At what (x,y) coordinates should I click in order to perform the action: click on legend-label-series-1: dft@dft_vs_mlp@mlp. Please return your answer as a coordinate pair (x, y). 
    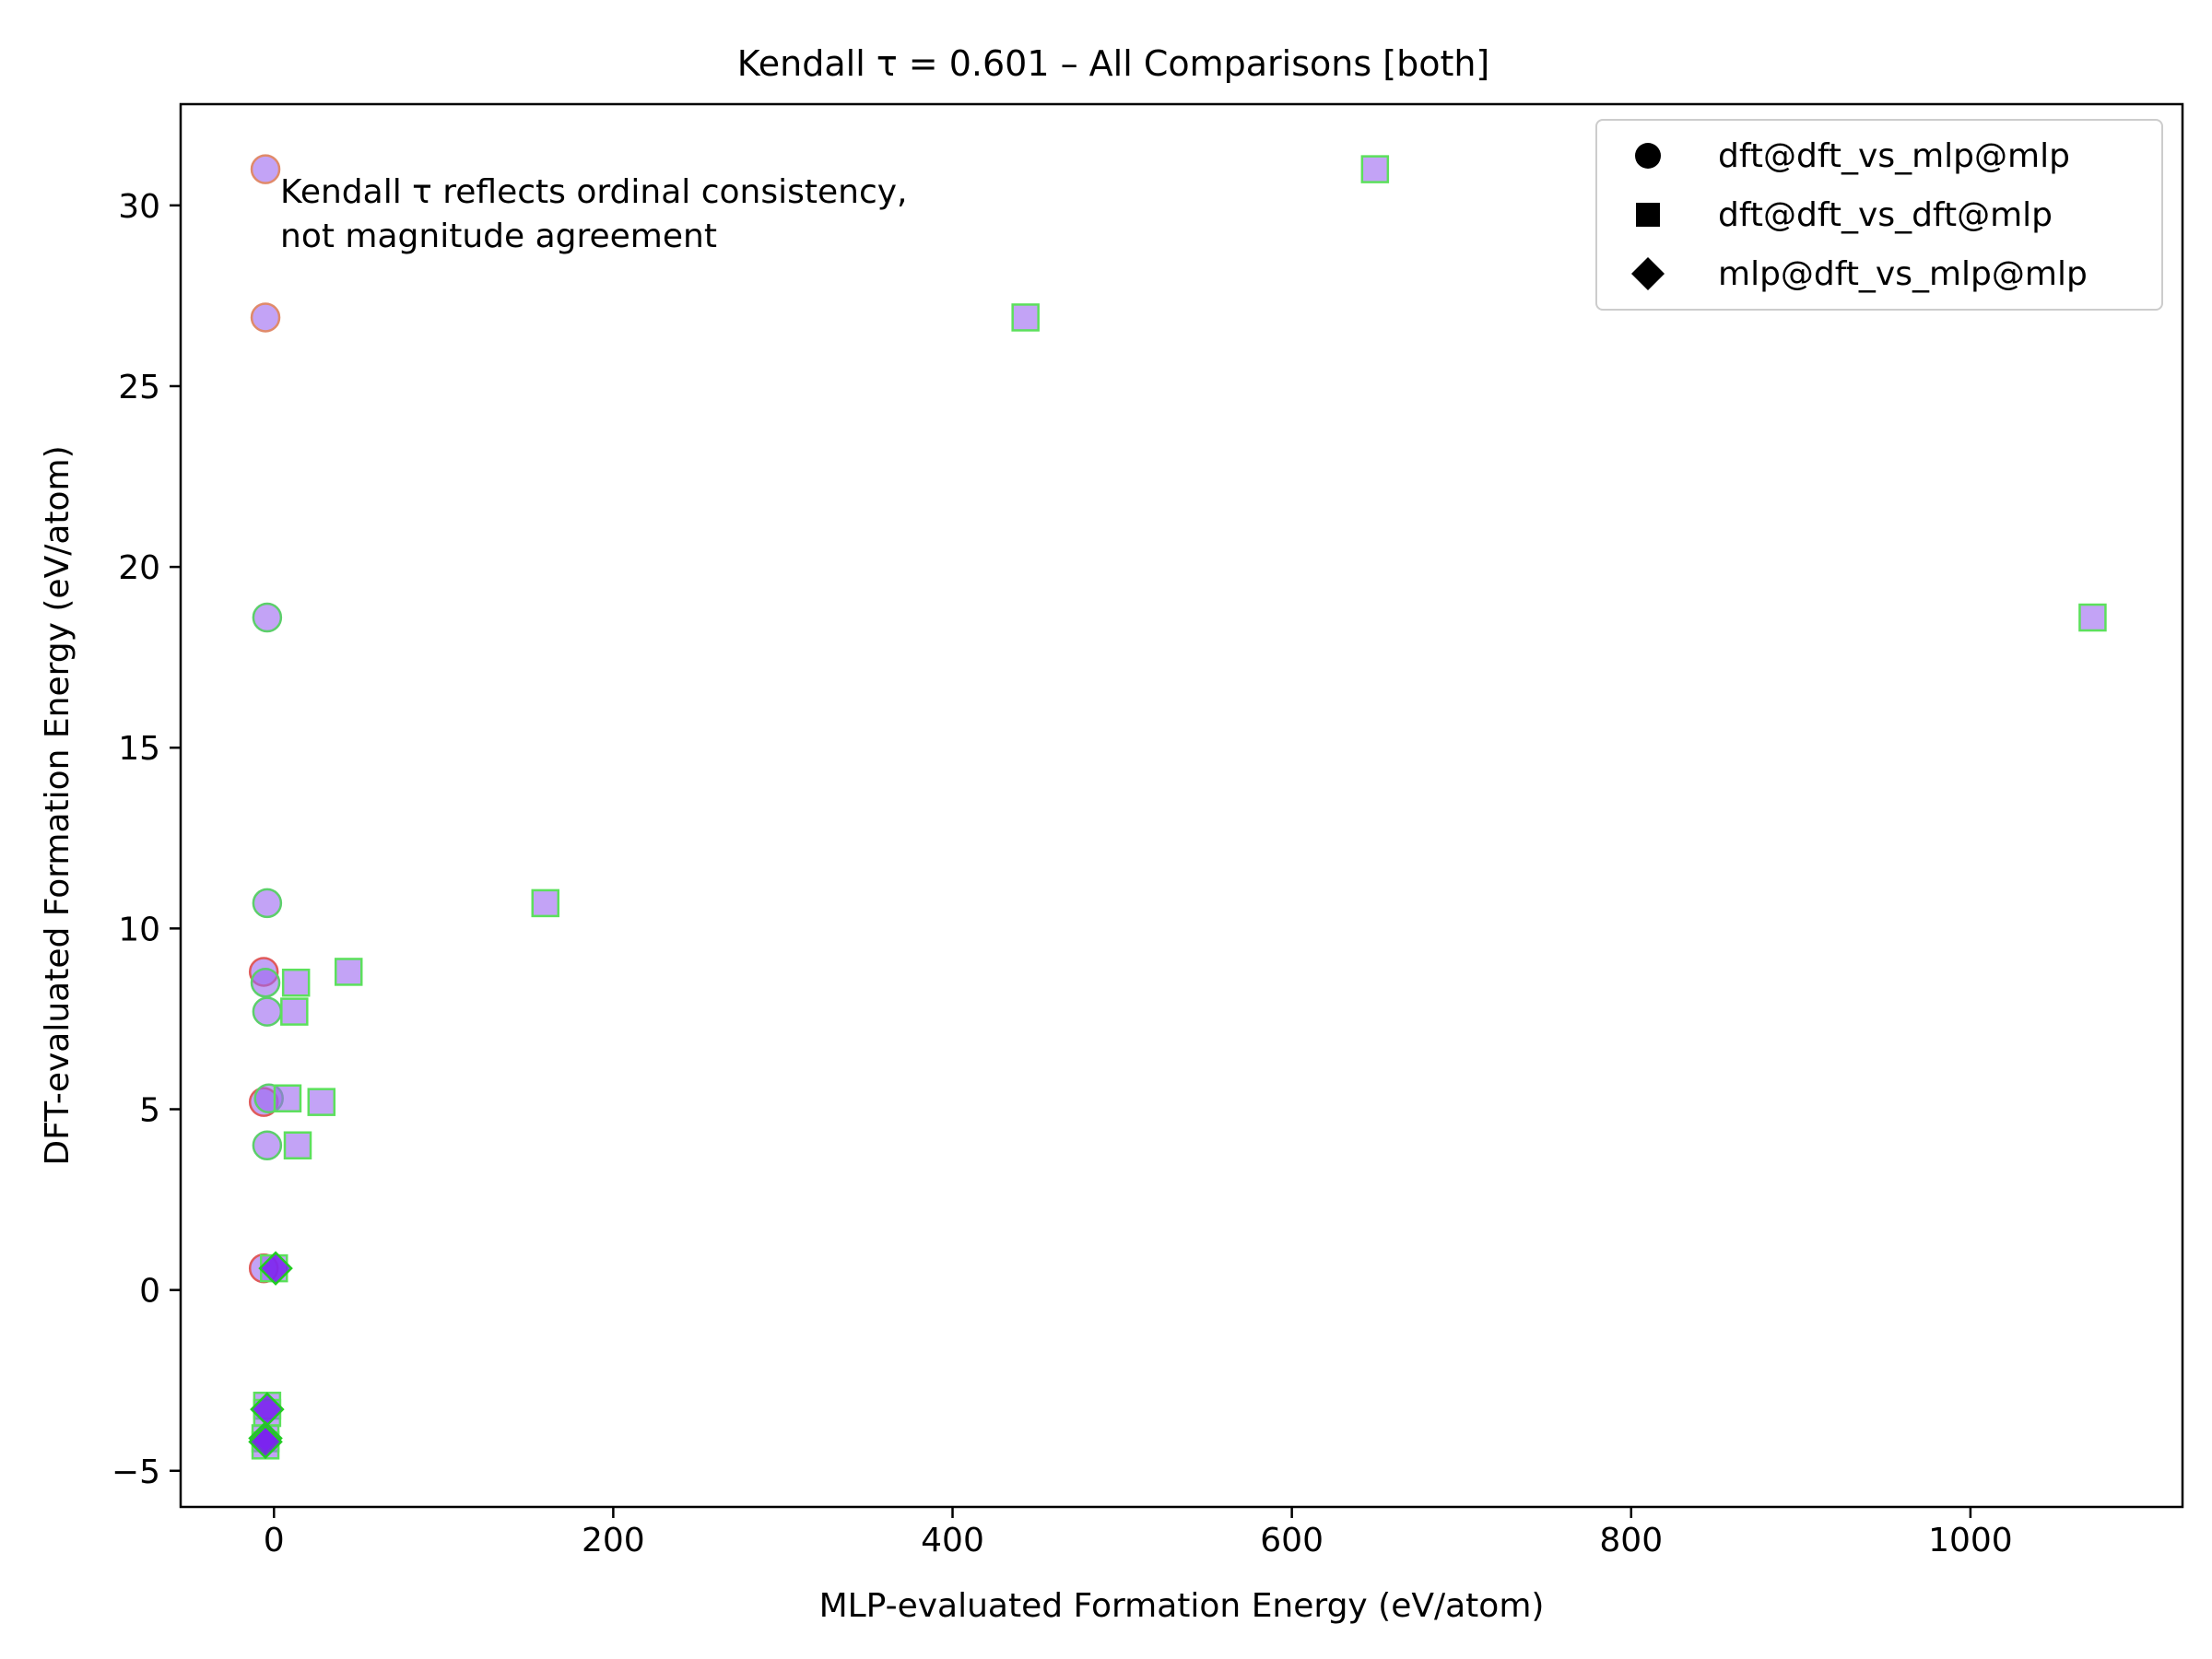
    Looking at the image, I should click on (1894, 156).